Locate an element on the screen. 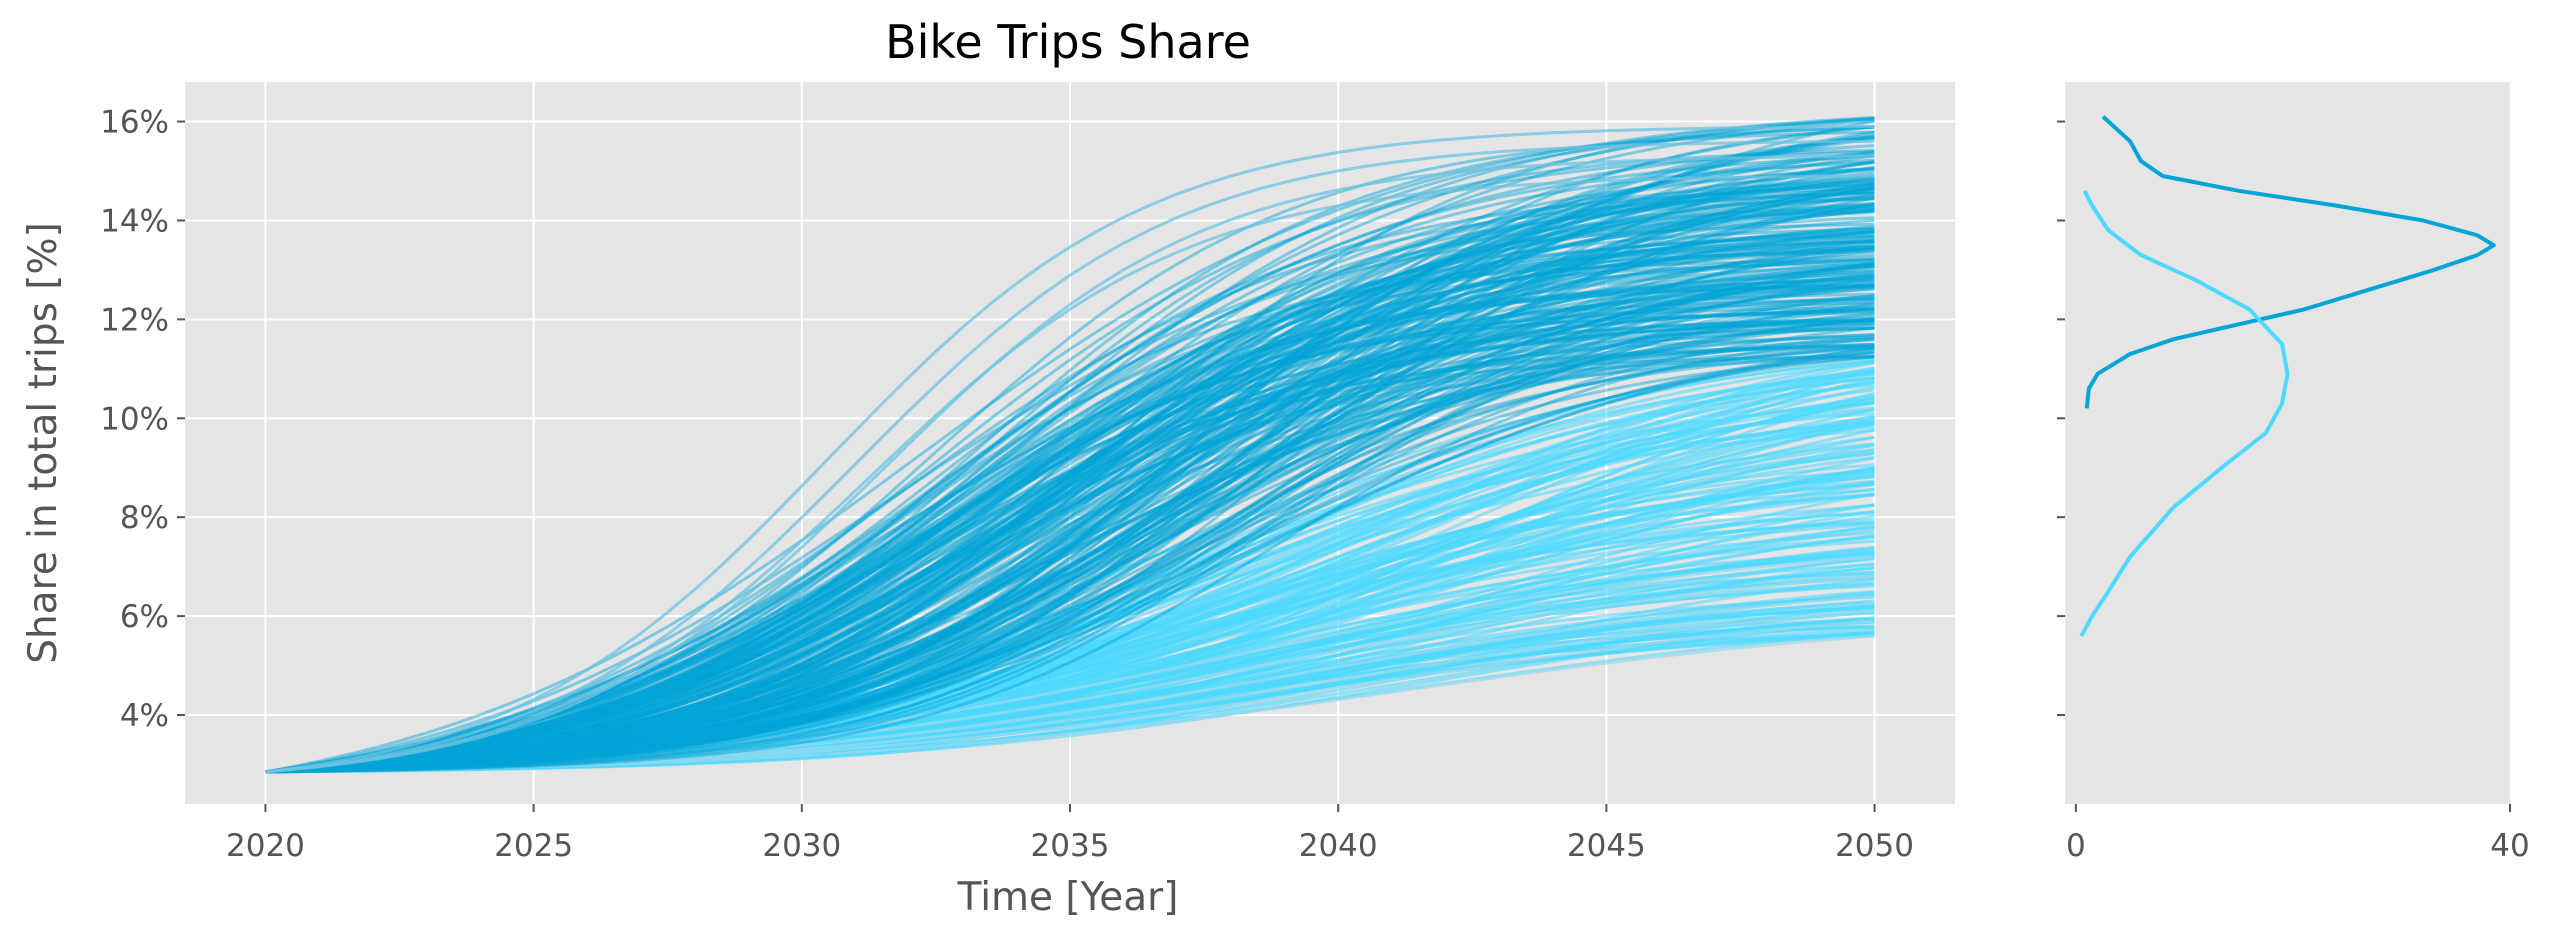  y-tick-label: 16% is located at coordinates (134, 123).